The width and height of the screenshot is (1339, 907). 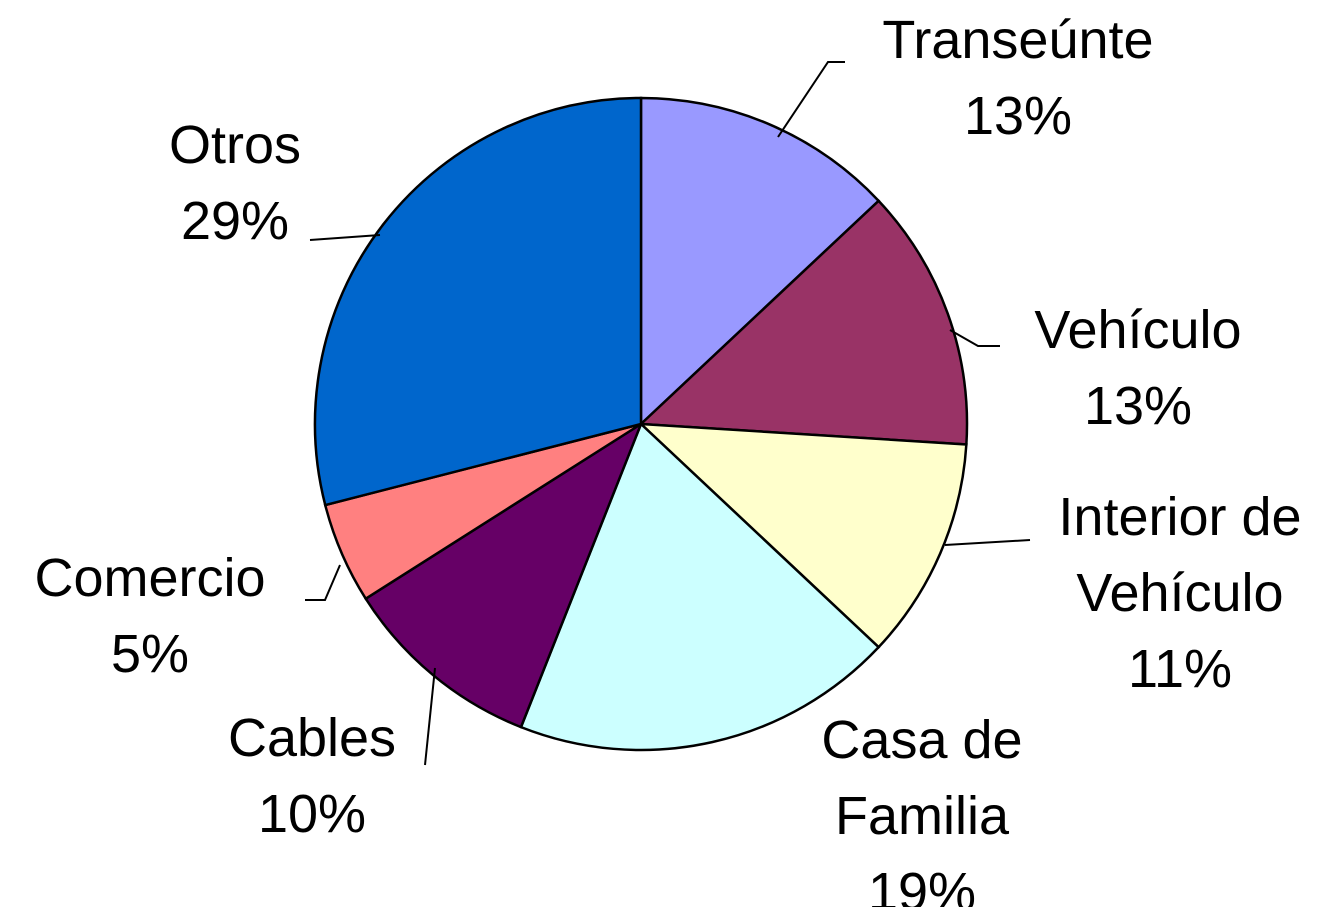 I want to click on slice-label: Interior de Vehículo 11%, so click(x=1180, y=593).